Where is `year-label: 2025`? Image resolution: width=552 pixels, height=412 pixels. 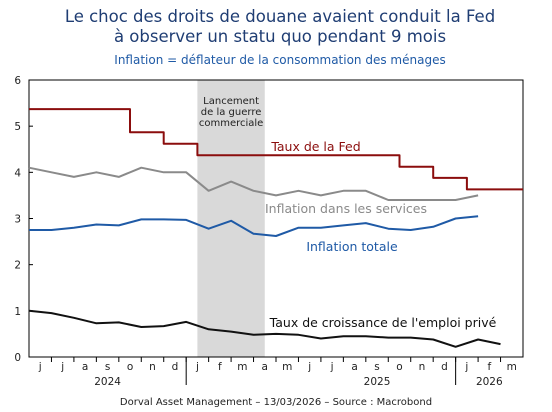 year-label: 2025 is located at coordinates (377, 382).